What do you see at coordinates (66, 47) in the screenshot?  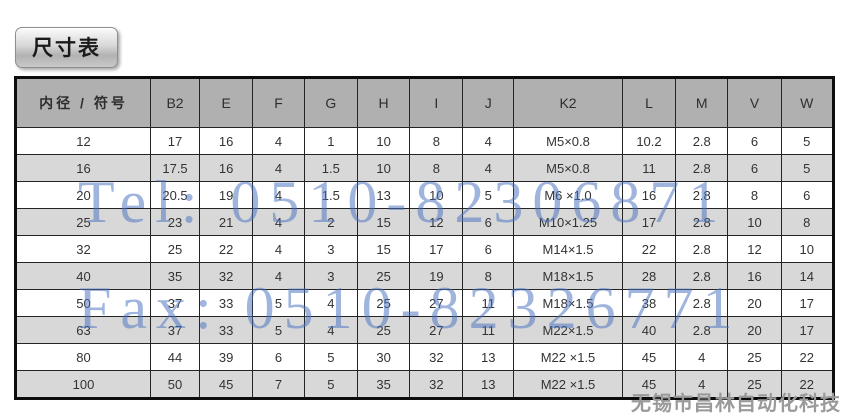 I see `section-title-badge: 尺寸表` at bounding box center [66, 47].